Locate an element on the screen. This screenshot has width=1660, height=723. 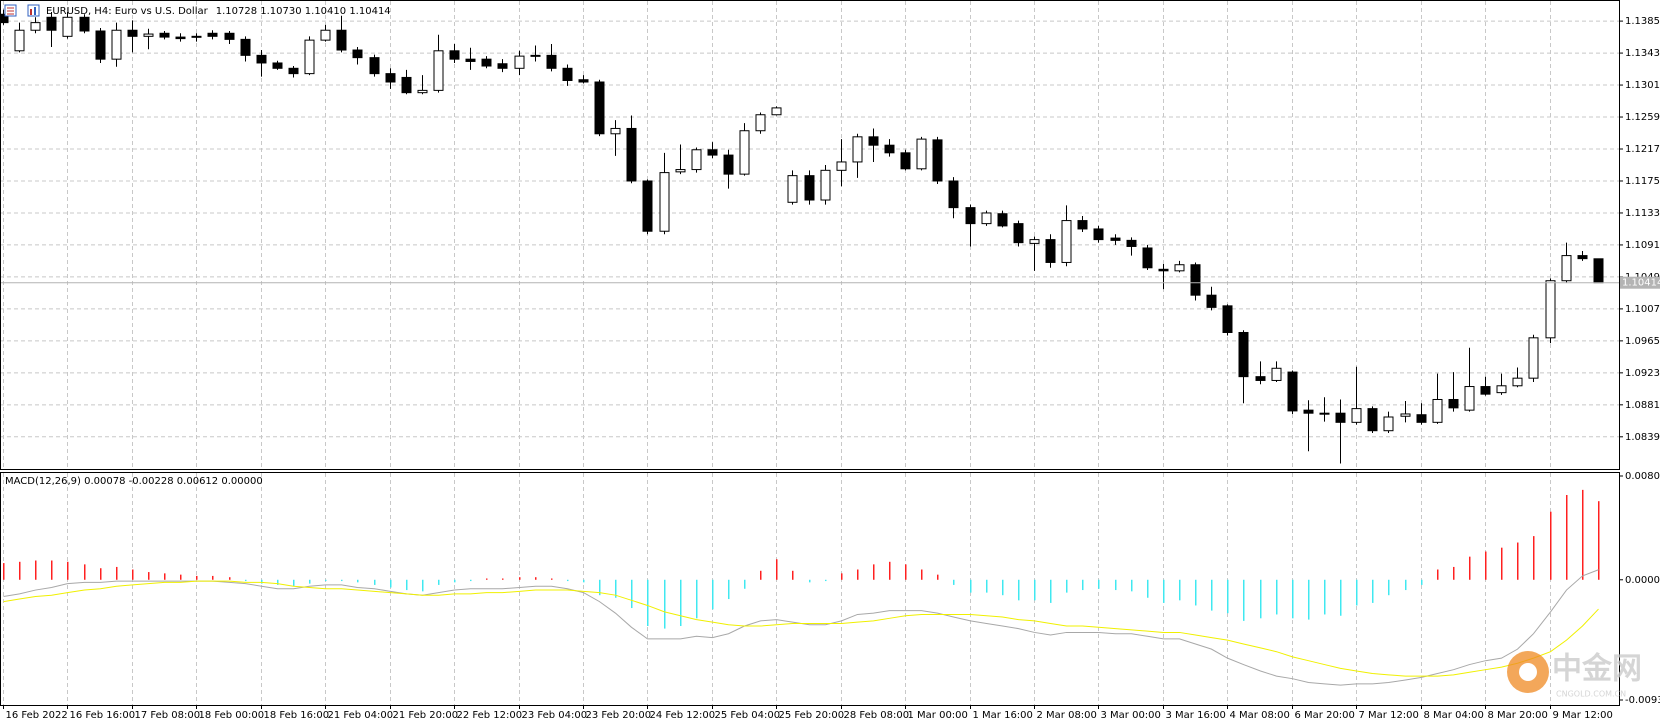
watermark-subtitle: CNGOLD.COM.CN is located at coordinates (1591, 694).